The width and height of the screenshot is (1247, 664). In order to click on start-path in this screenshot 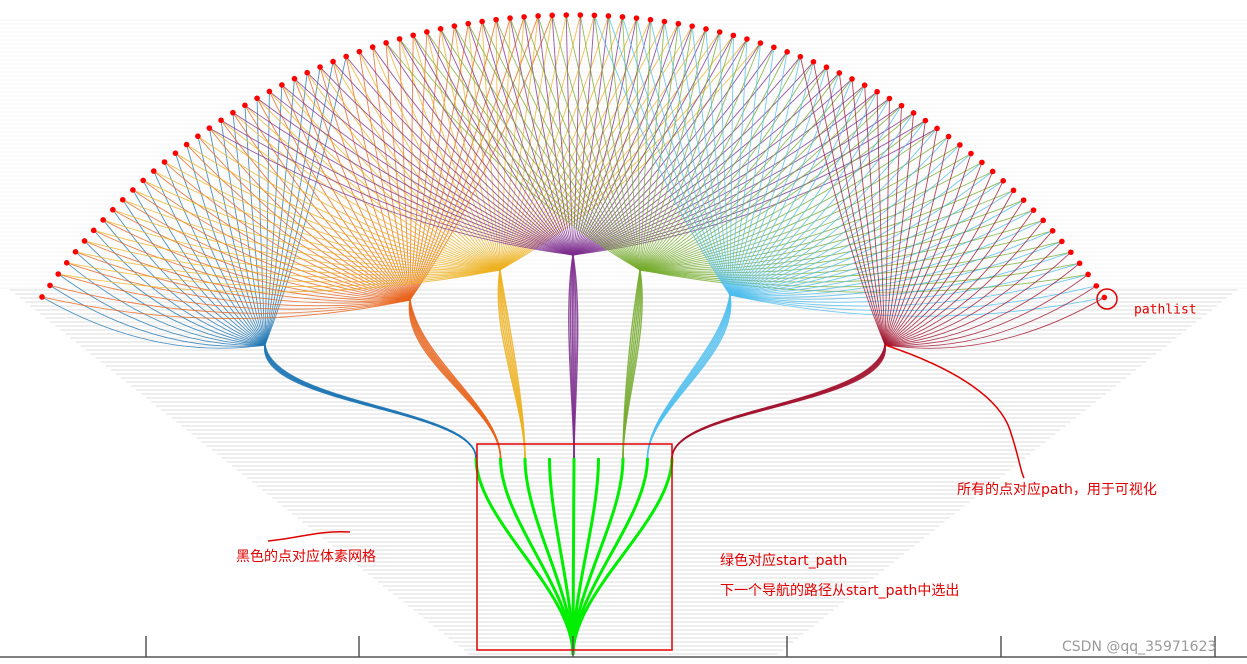, I will do `click(524, 556)`.